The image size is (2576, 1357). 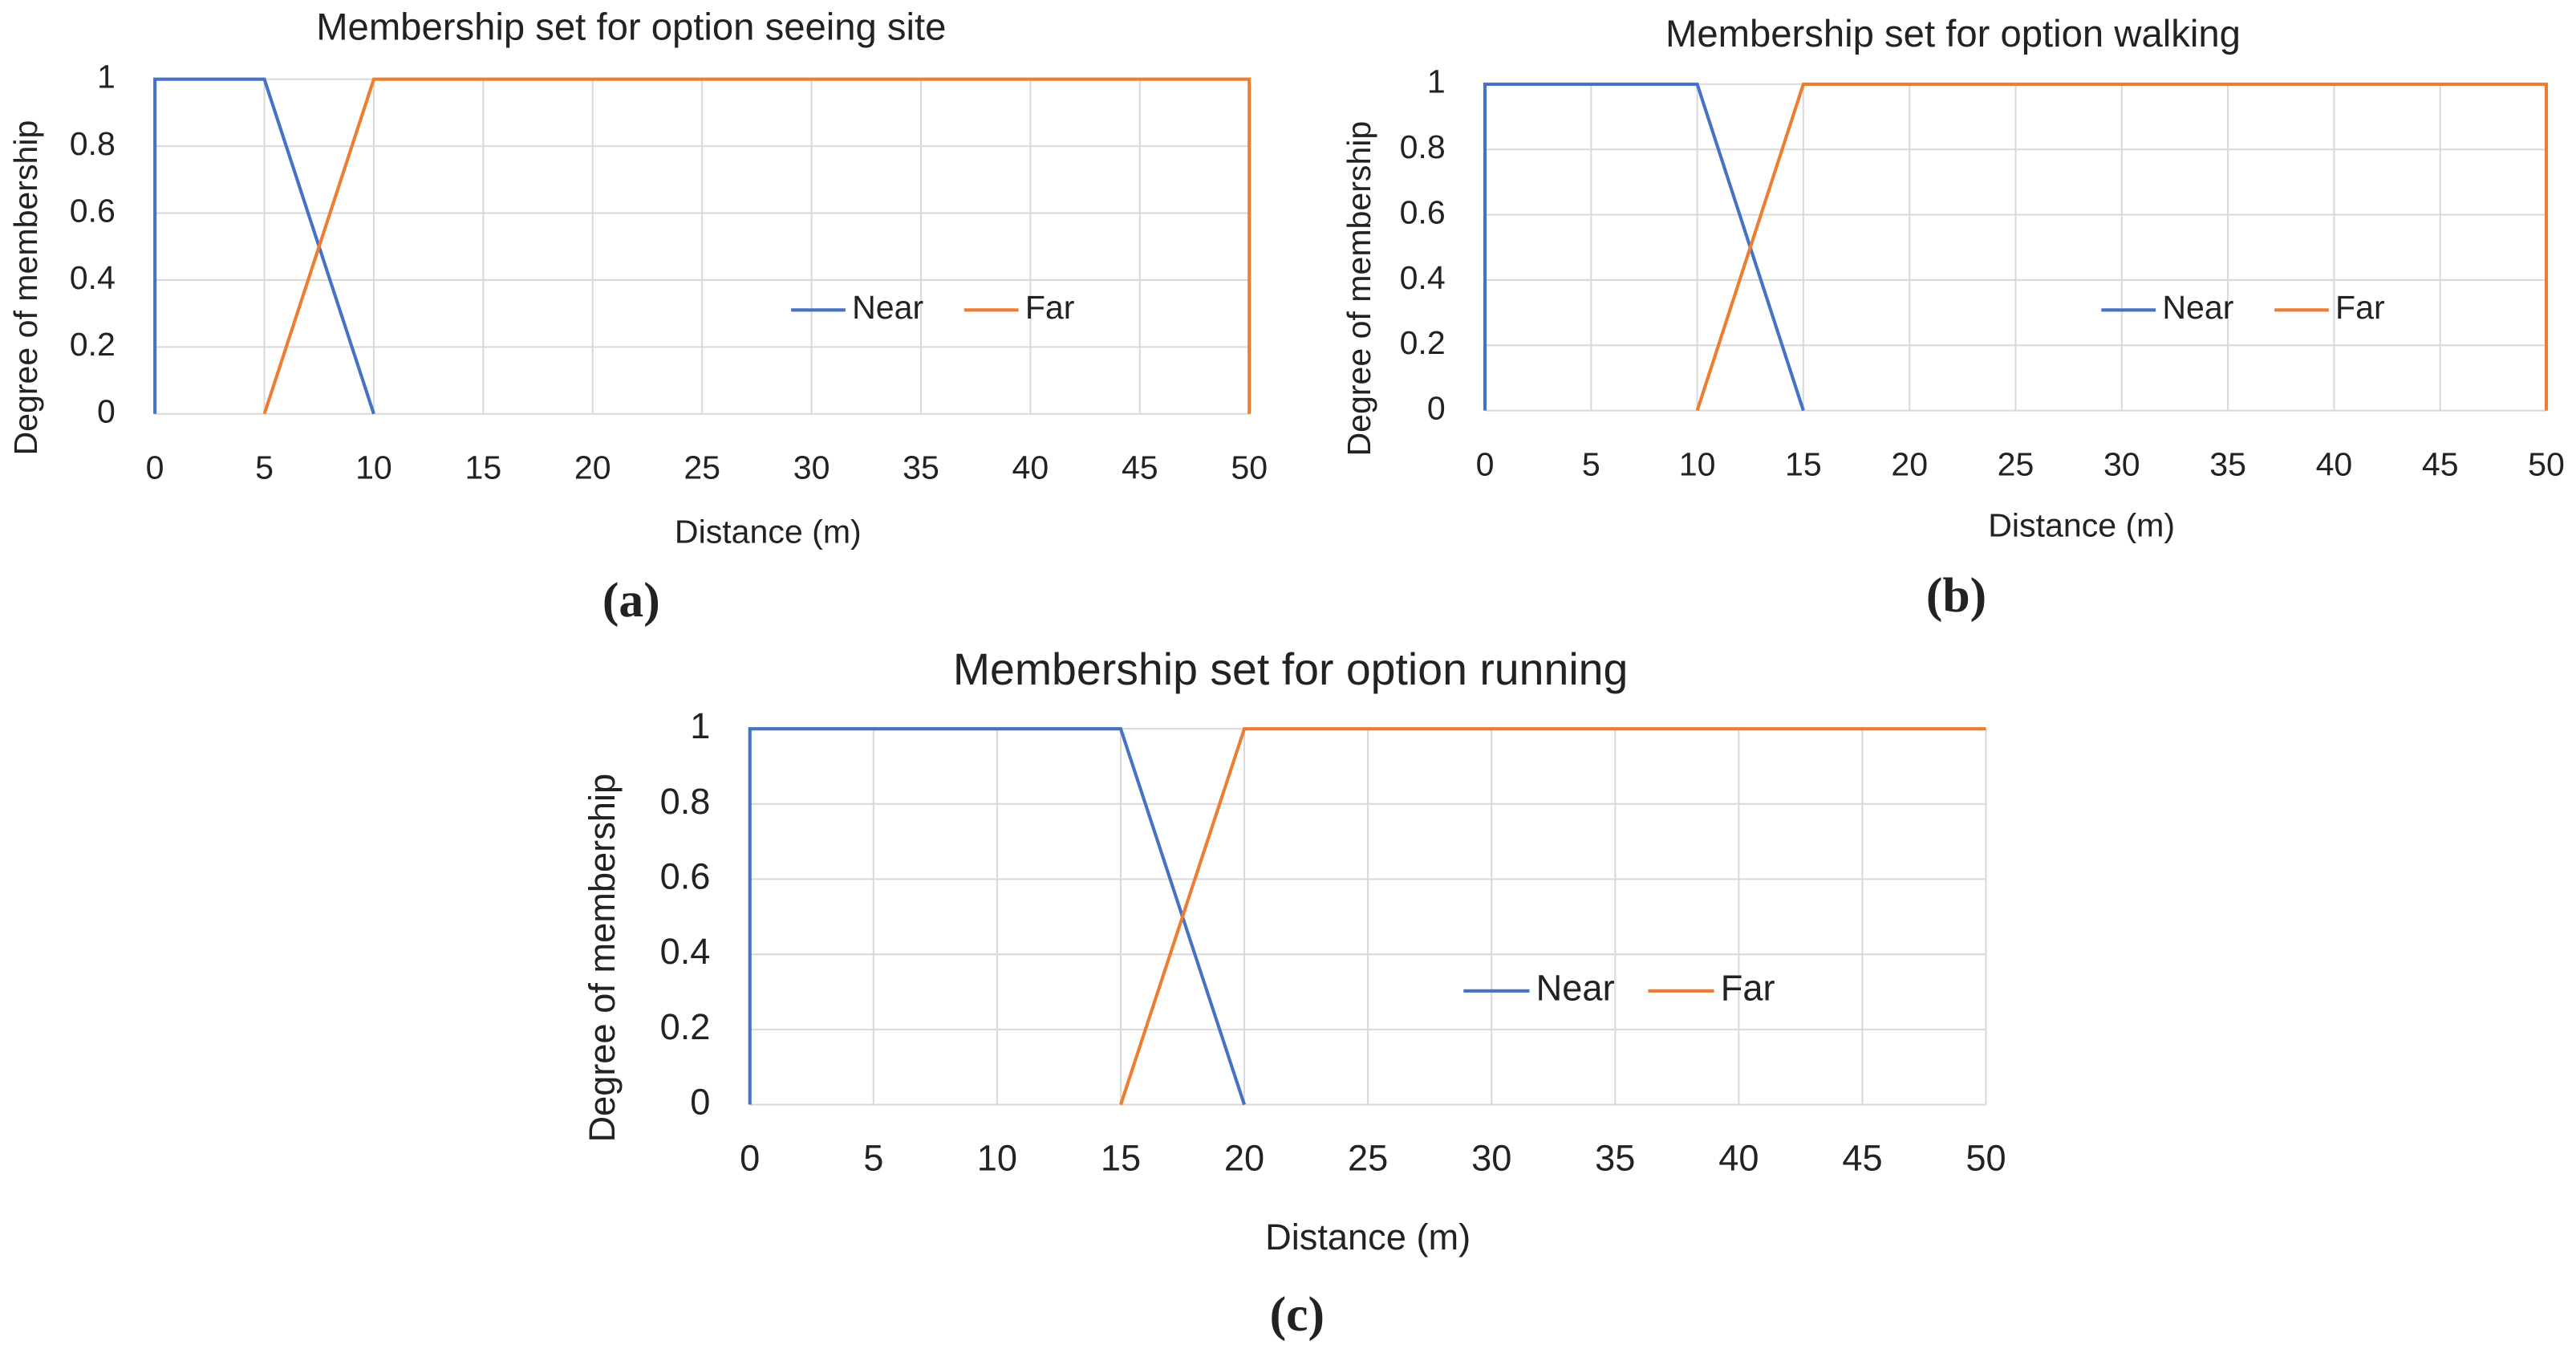 I want to click on caption: (a), so click(x=631, y=600).